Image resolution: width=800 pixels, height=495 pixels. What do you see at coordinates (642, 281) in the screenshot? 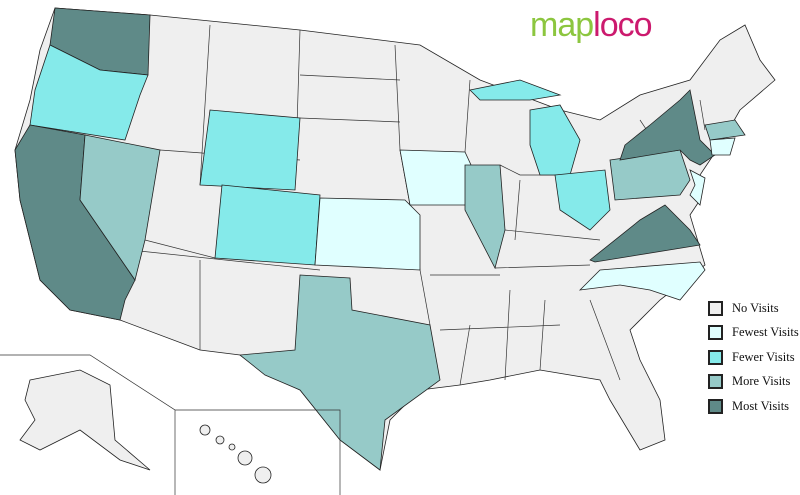
I see `state-north-carolina` at bounding box center [642, 281].